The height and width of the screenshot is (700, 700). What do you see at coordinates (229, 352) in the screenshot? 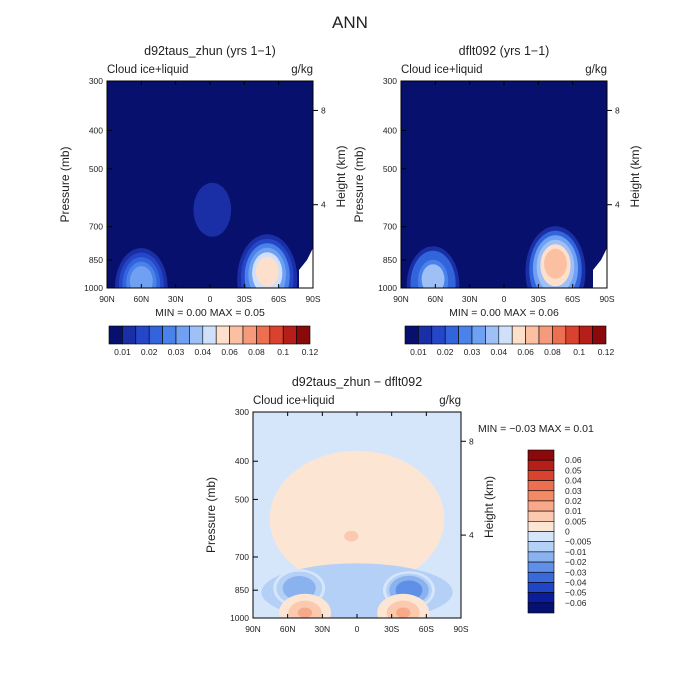
I see `colorbar-label: 0.06` at bounding box center [229, 352].